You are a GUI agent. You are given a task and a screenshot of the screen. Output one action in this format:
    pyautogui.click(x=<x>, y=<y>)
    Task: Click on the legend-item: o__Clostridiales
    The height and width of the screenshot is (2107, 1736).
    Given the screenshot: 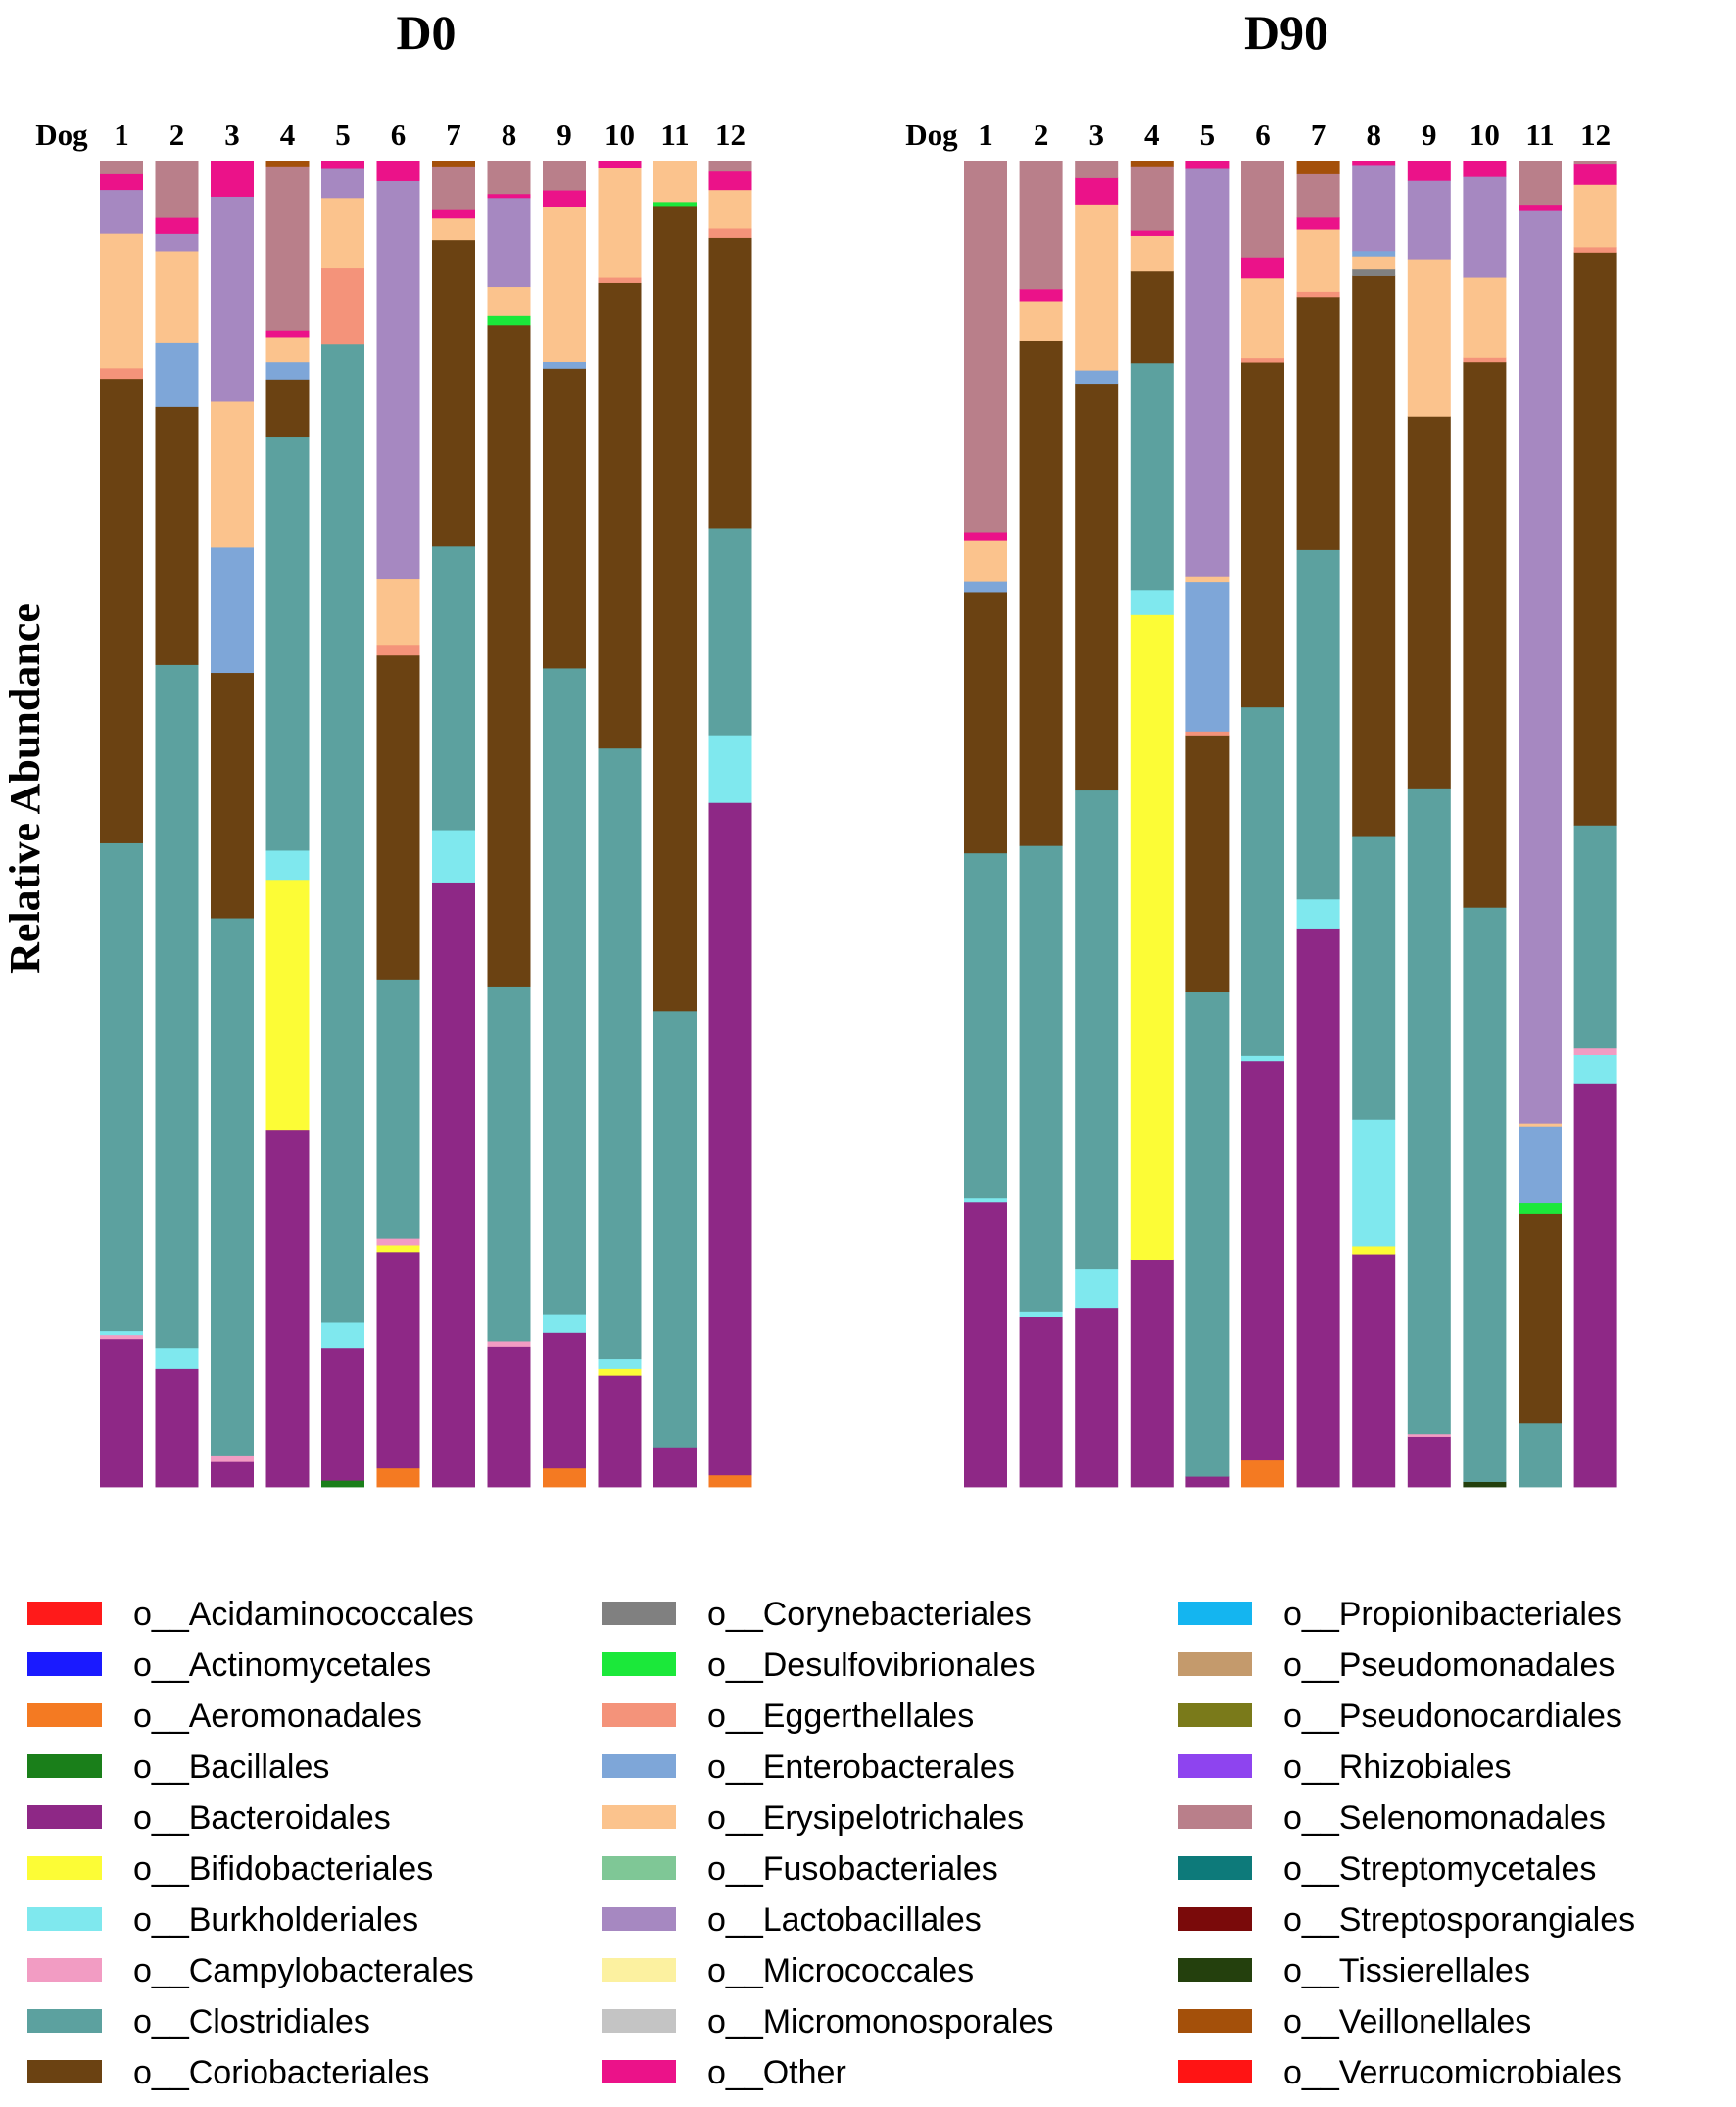 What is the action you would take?
    pyautogui.click(x=198, y=2021)
    